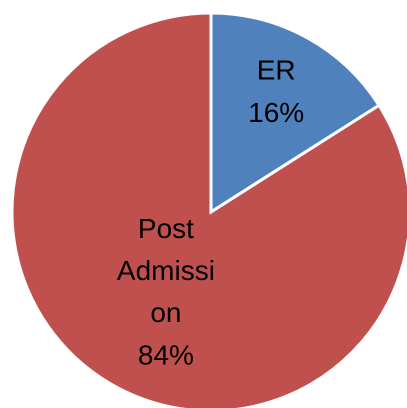 The height and width of the screenshot is (408, 407). I want to click on slice-label: ER, so click(276, 70).